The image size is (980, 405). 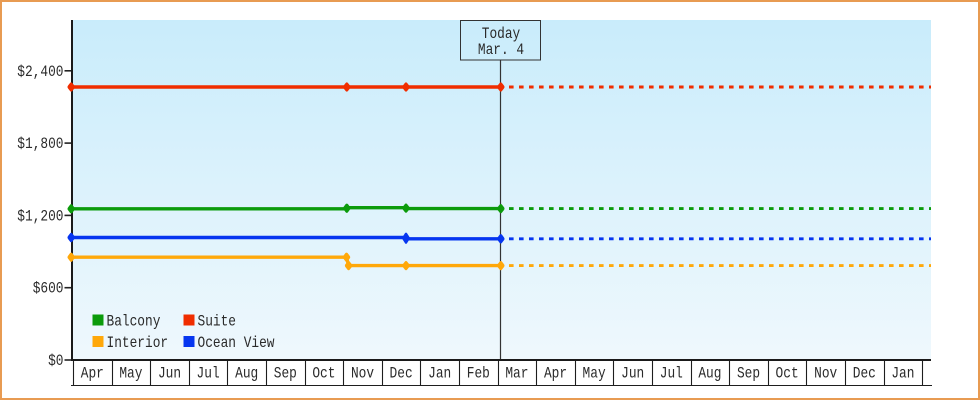 I want to click on svg-text: Balcony, so click(x=134, y=322).